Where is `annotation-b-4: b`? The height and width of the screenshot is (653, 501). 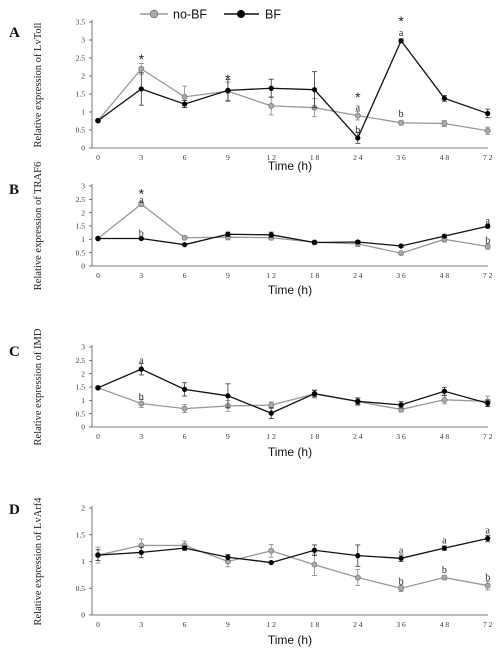 annotation-b-4: b is located at coordinates (487, 241).